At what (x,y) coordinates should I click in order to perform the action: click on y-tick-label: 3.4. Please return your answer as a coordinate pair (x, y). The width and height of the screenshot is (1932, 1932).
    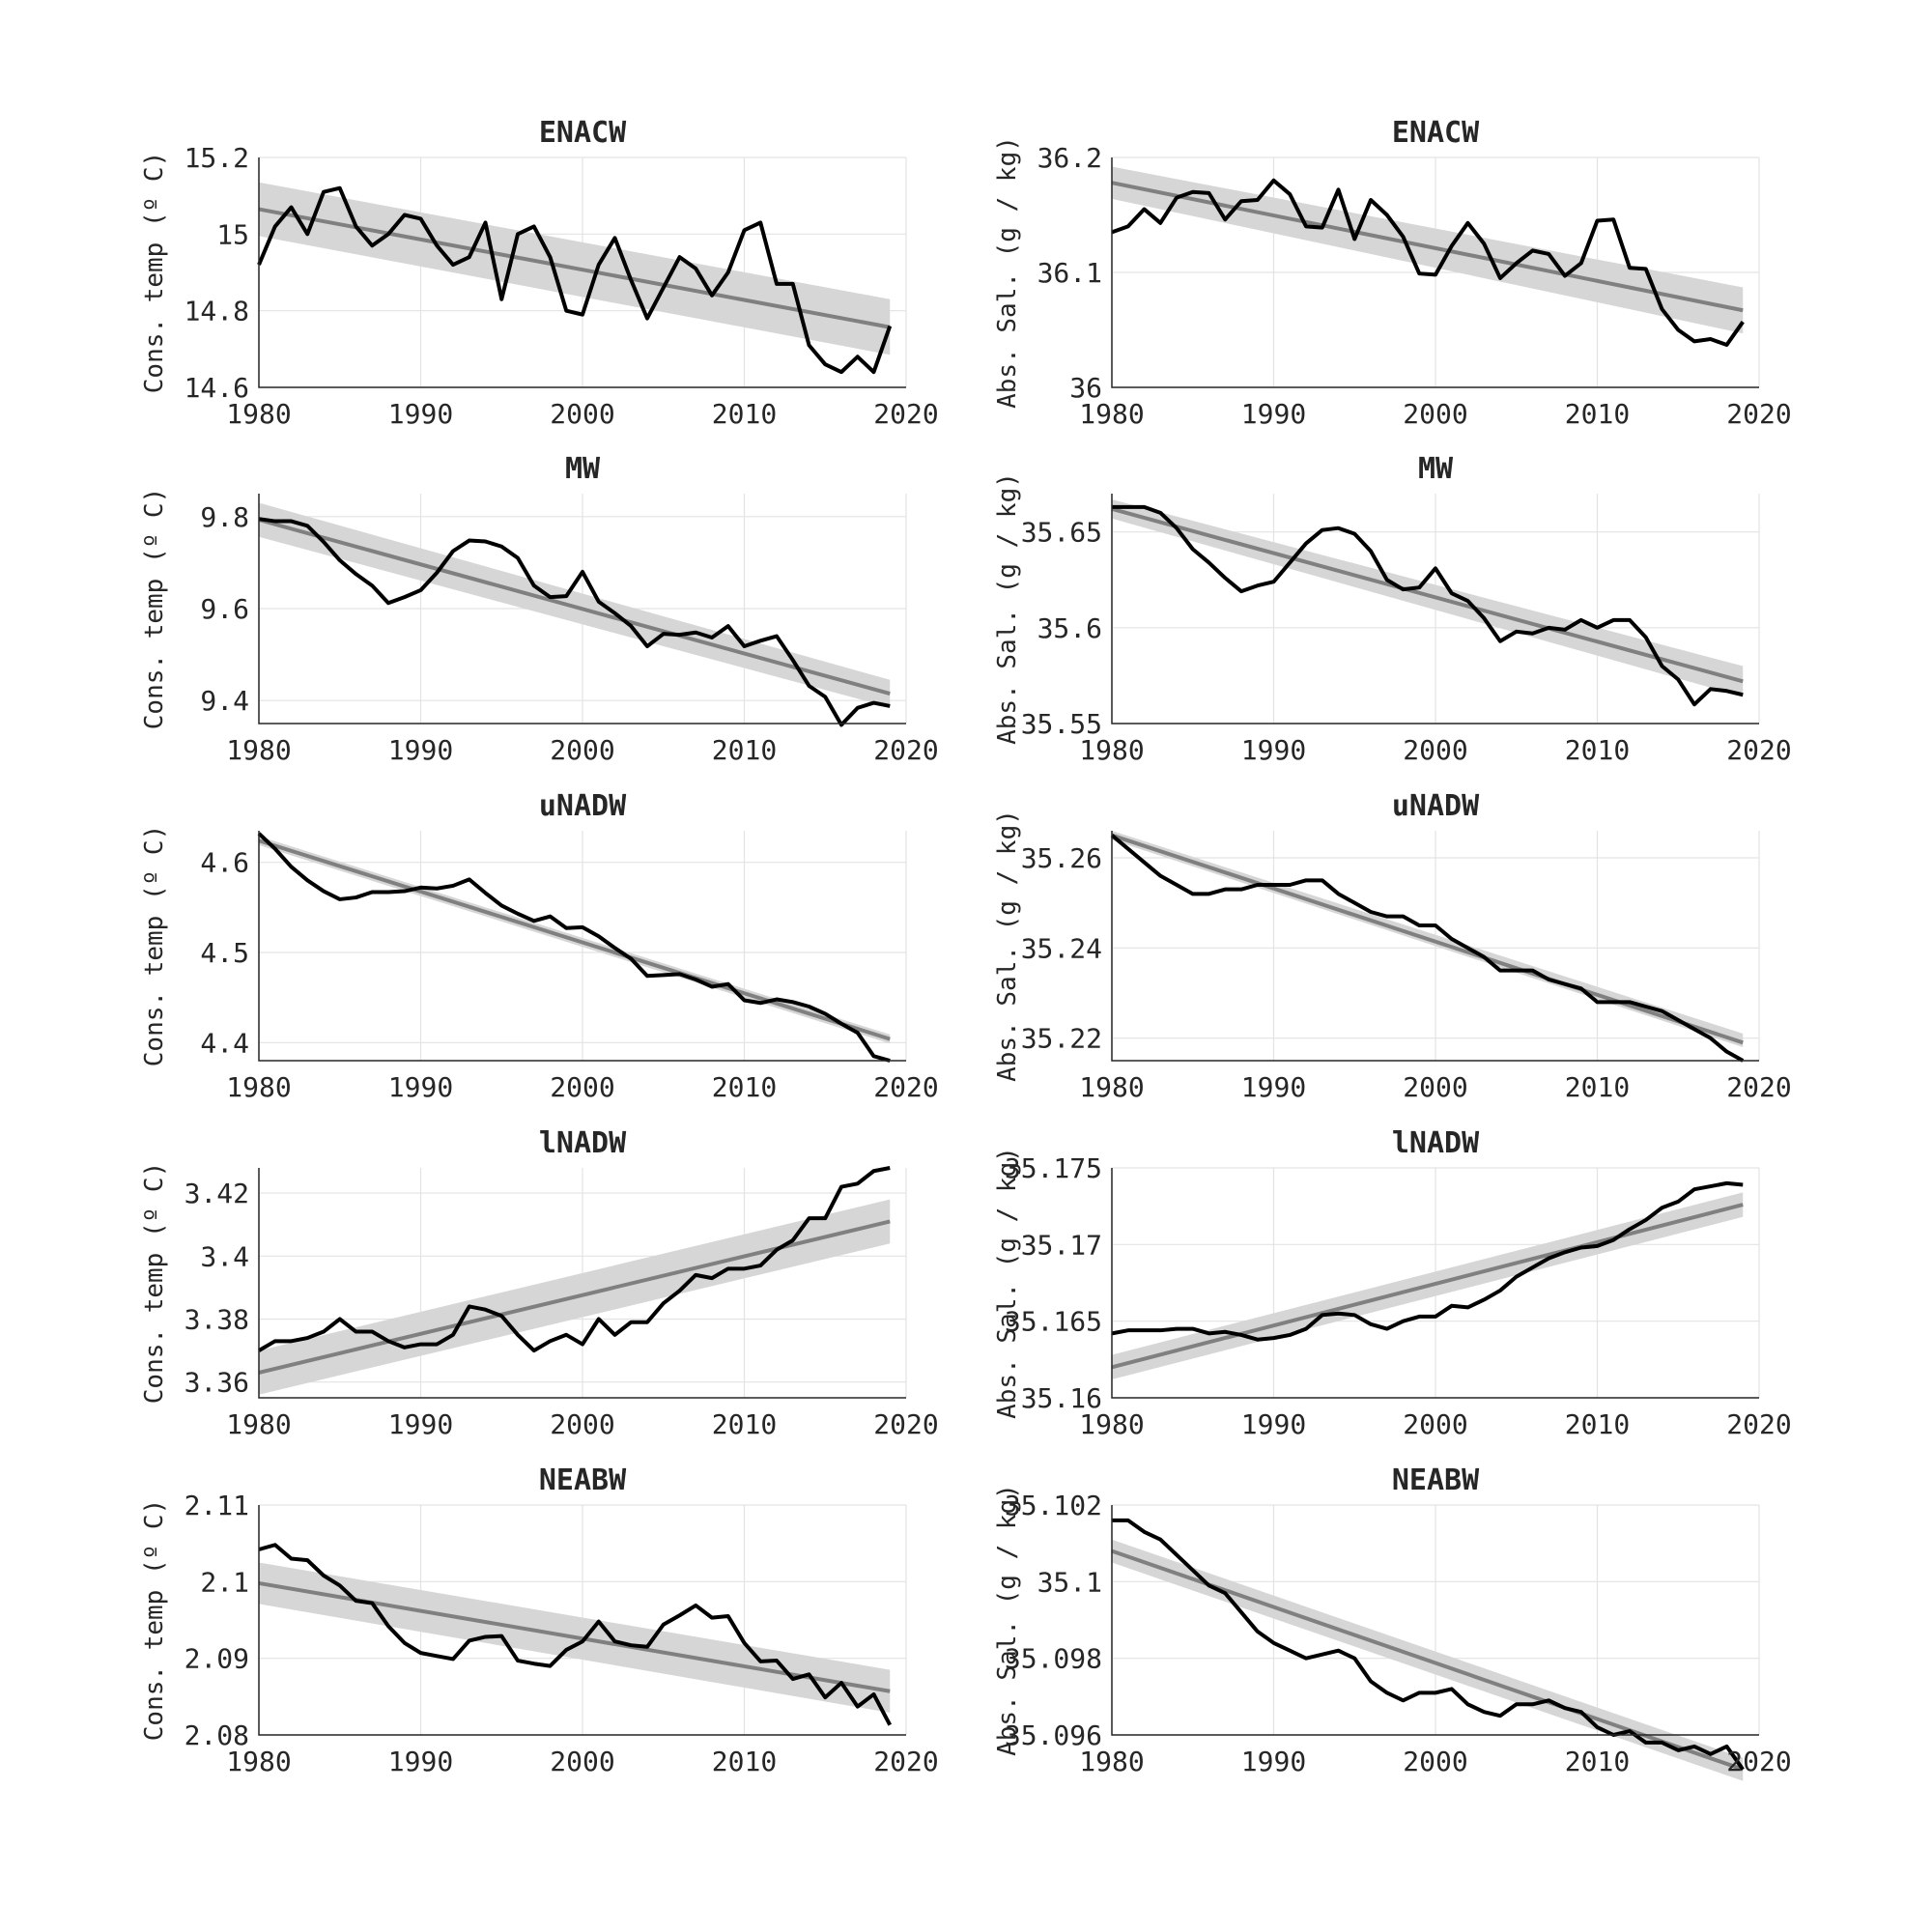
    Looking at the image, I should click on (224, 1256).